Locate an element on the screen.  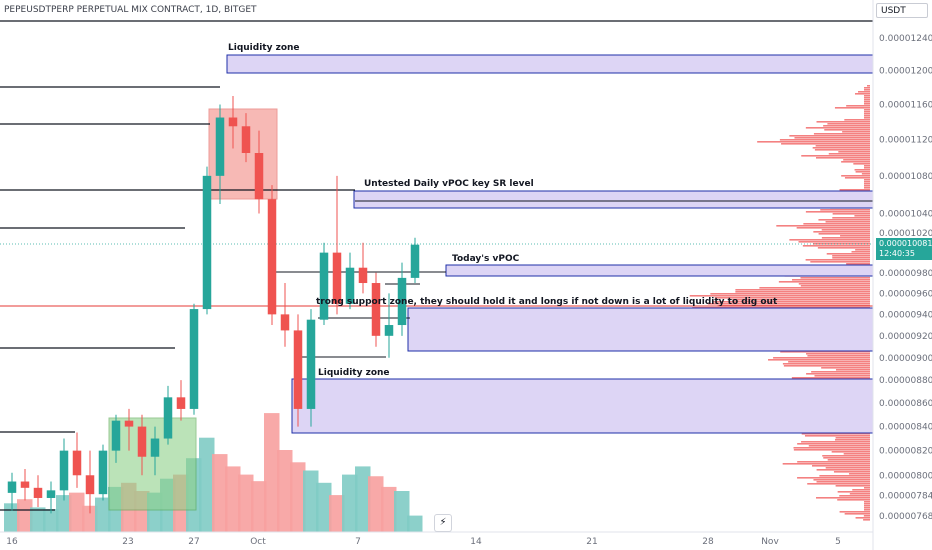
y-tick-label: 0.0000124000 is located at coordinates (905, 39).